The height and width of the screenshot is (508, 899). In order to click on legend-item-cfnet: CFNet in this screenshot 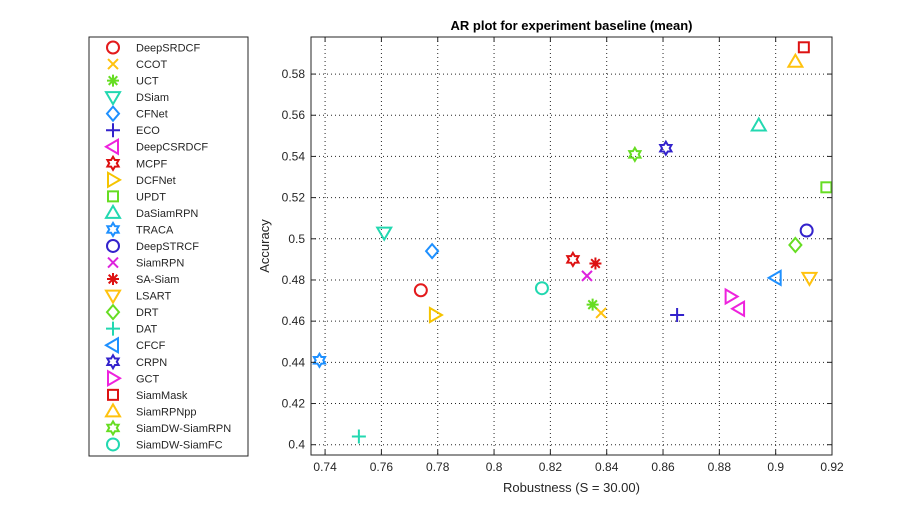, I will do `click(136, 114)`.